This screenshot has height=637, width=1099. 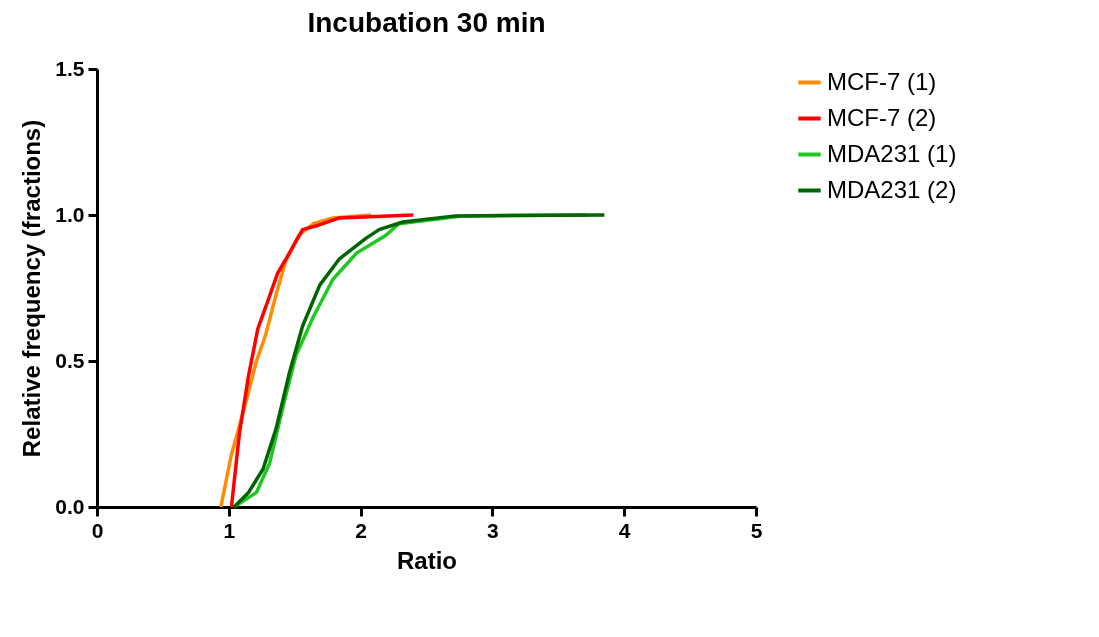 What do you see at coordinates (70, 214) in the screenshot?
I see `y-tick-label: 1.0` at bounding box center [70, 214].